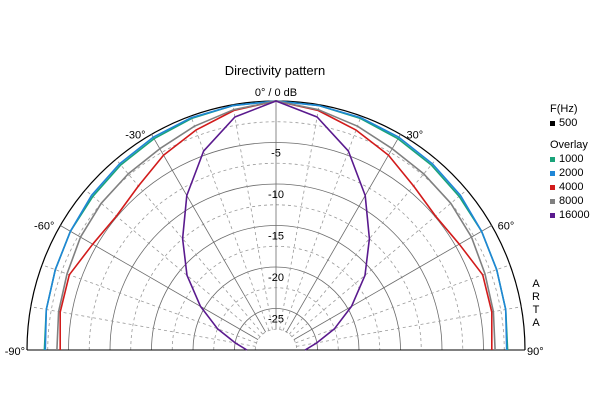  What do you see at coordinates (552, 173) in the screenshot?
I see `legend-swatch-2000` at bounding box center [552, 173].